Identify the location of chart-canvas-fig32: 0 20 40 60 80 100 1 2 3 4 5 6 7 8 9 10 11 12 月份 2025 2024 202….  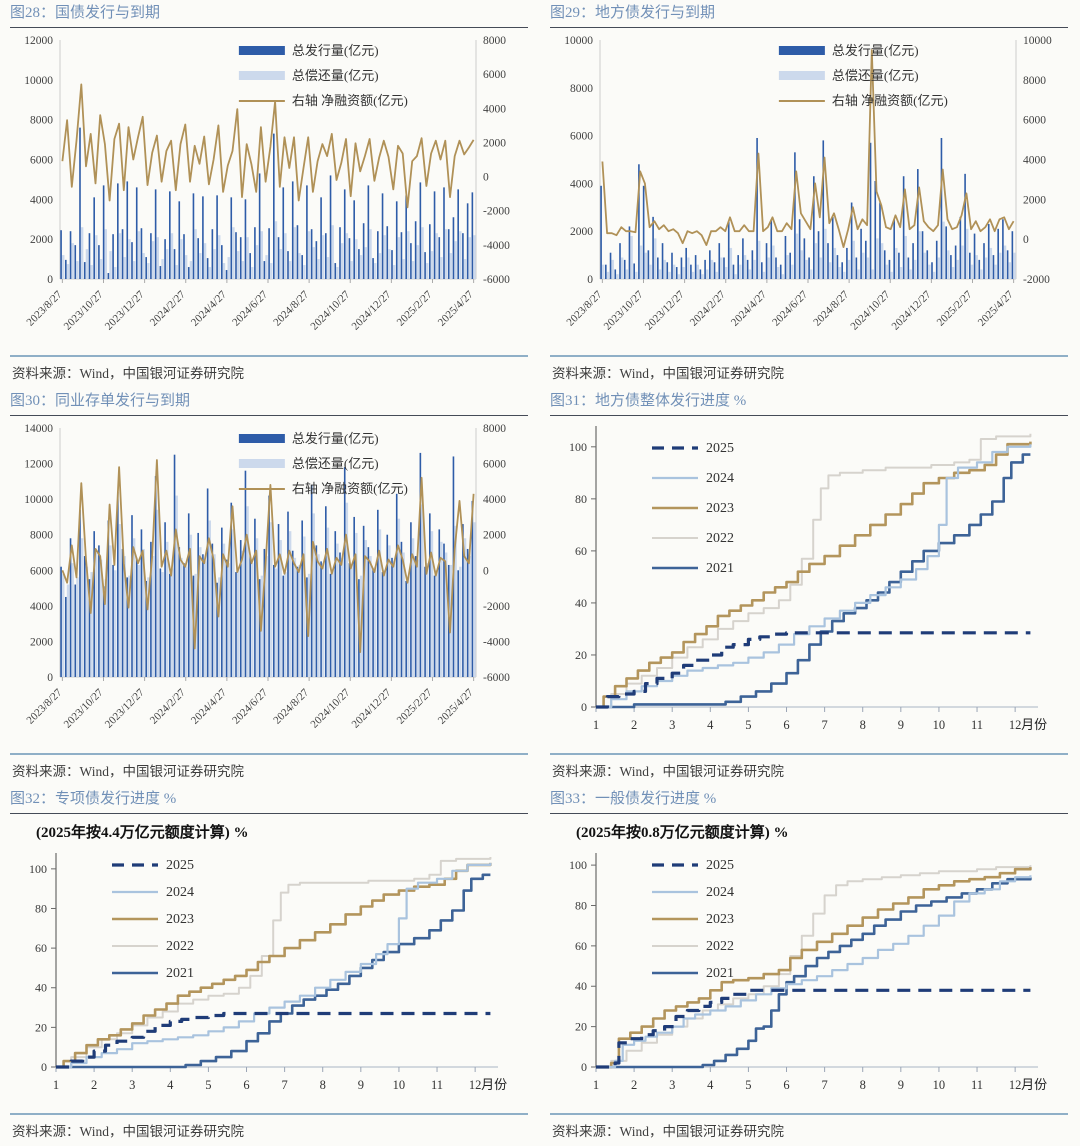
(269, 978).